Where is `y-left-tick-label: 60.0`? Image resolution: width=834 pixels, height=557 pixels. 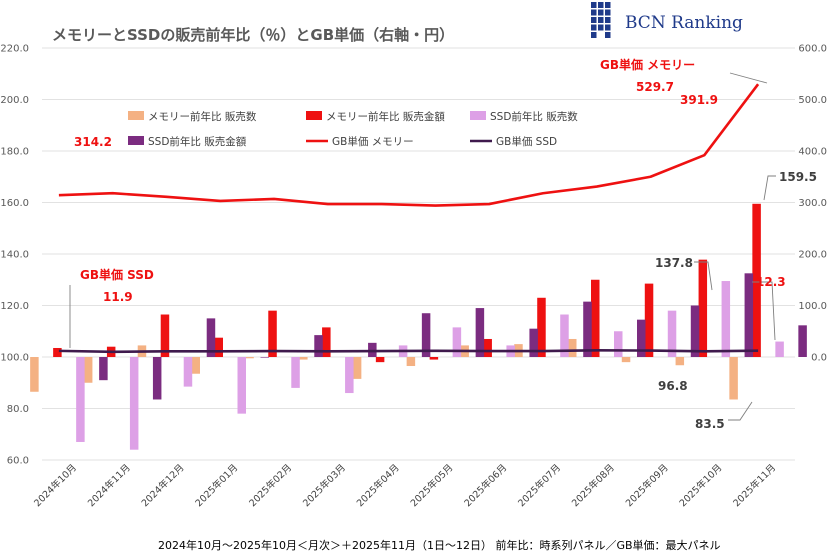
y-left-tick-label: 60.0 is located at coordinates (18, 461).